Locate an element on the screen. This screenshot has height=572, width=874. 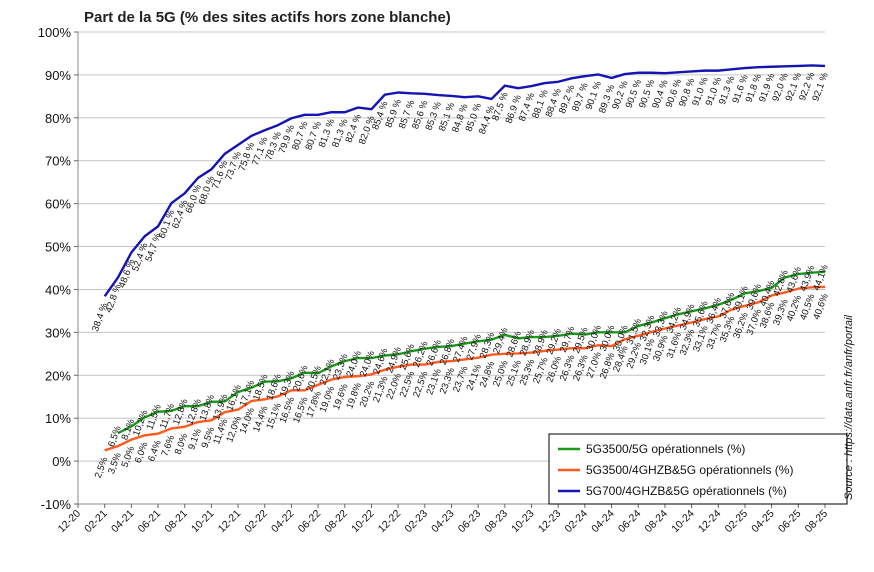
x-tick-label: 08-21 is located at coordinates (176, 522).